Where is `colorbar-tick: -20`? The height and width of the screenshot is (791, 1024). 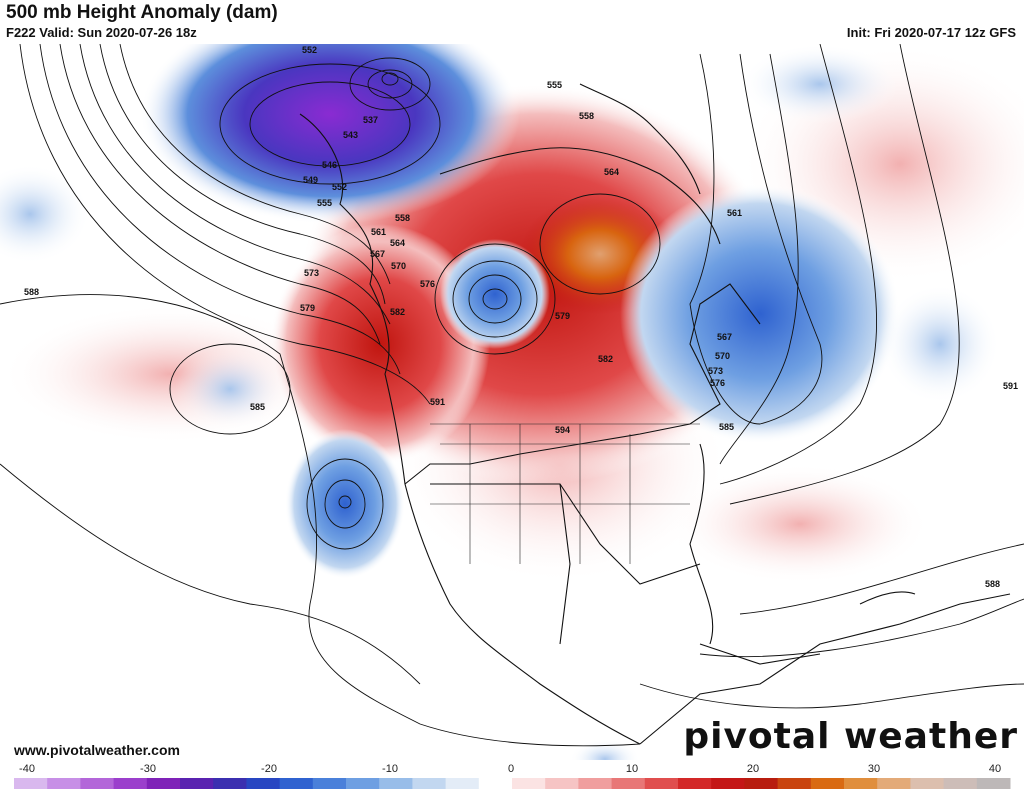 colorbar-tick: -20 is located at coordinates (269, 769).